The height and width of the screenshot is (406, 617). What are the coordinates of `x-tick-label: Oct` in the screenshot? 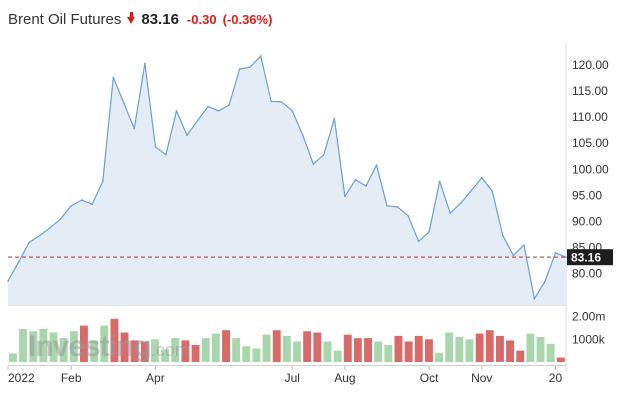 It's located at (429, 378).